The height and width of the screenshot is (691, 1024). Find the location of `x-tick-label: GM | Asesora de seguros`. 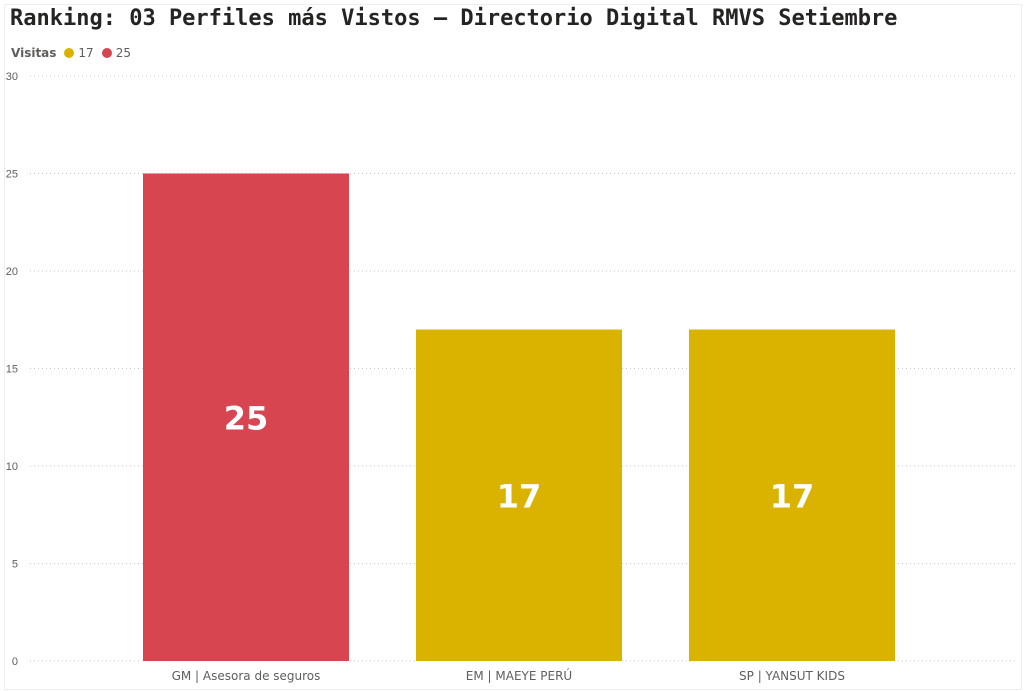

x-tick-label: GM | Asesora de seguros is located at coordinates (246, 676).